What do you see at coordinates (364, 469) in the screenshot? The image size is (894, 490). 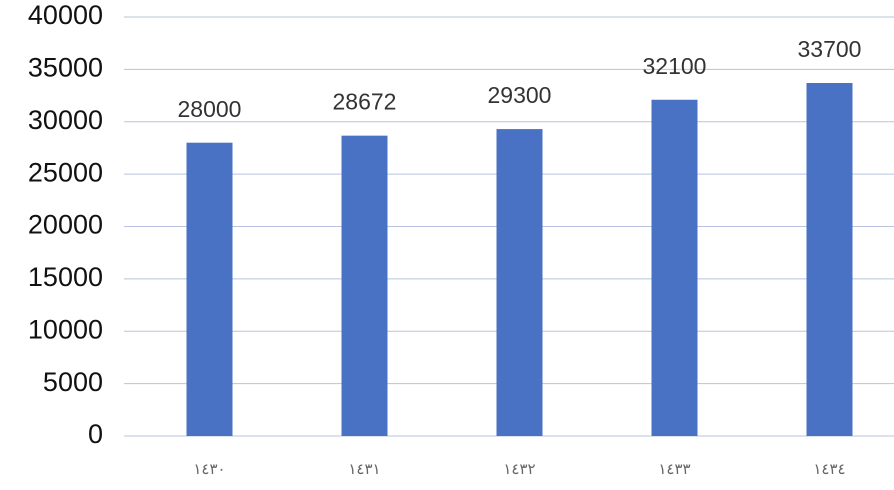 I see `x-tick-label: ١٤٣١` at bounding box center [364, 469].